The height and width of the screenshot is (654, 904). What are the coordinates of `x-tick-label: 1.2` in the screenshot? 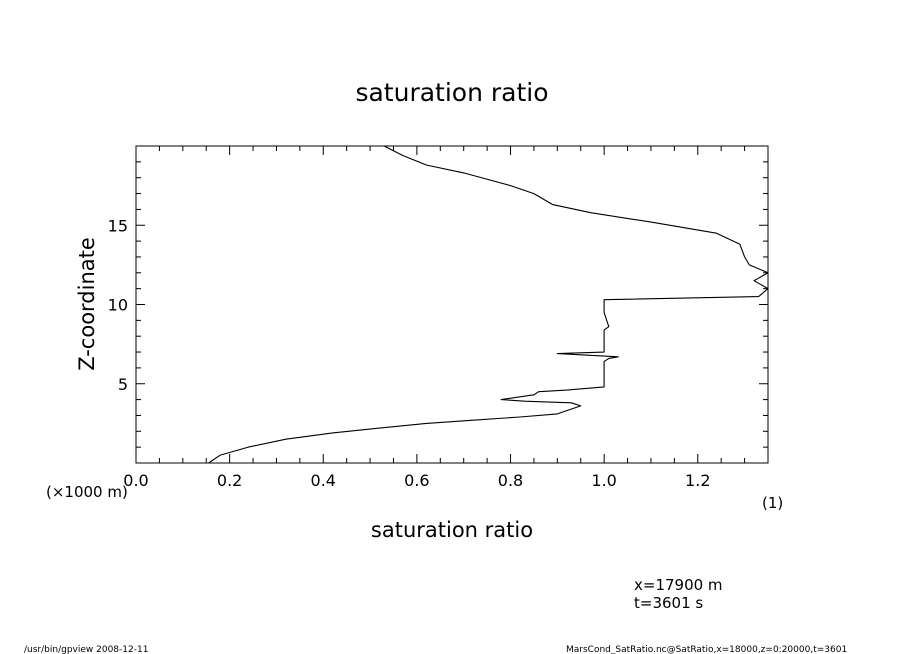 It's located at (697, 480).